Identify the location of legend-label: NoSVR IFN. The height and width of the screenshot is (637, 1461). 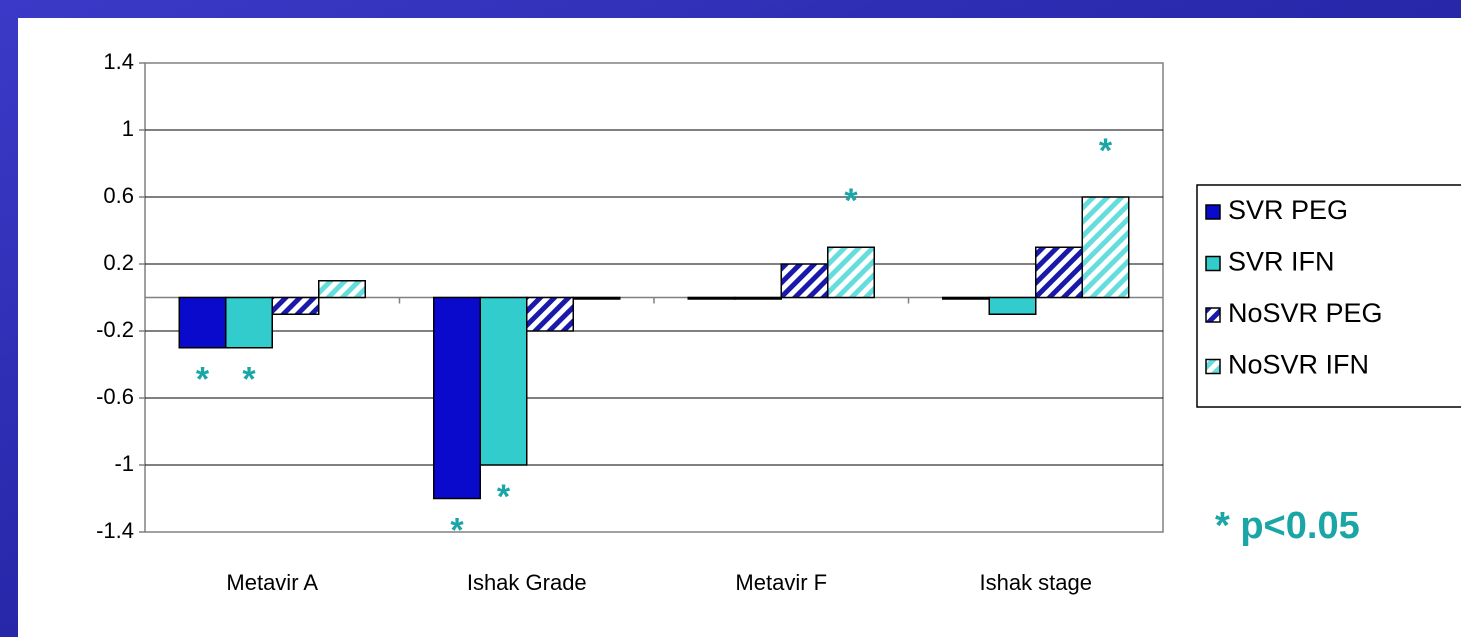
(1298, 365).